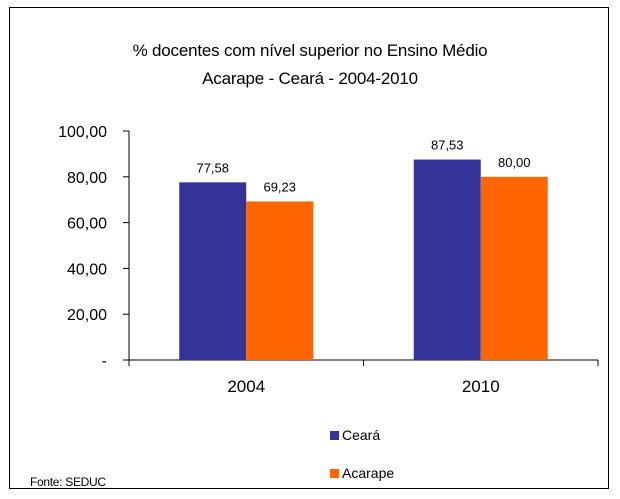  I want to click on x-tick-label: 2010, so click(481, 386).